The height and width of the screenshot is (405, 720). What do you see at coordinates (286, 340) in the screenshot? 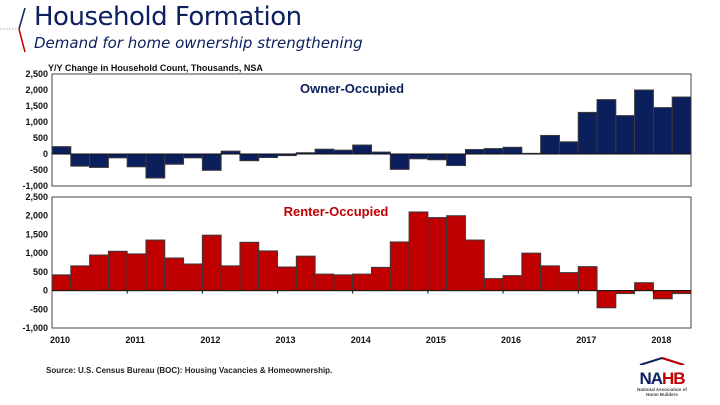
I see `x-tick-label: 2013` at bounding box center [286, 340].